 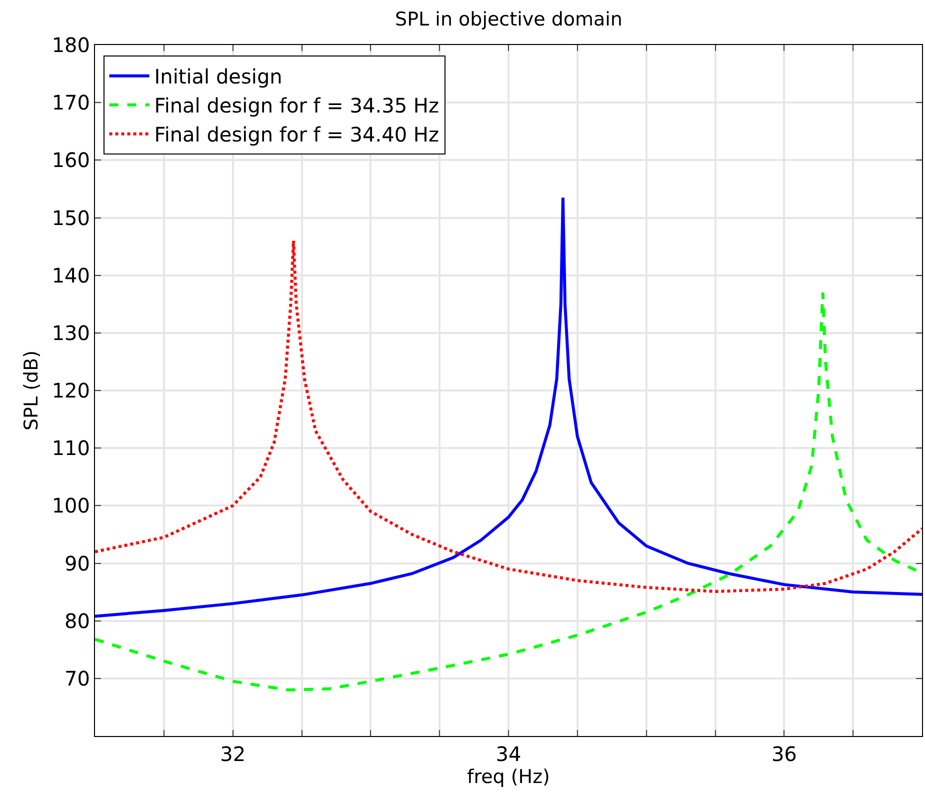 What do you see at coordinates (296, 134) in the screenshot?
I see `legend-label: Final design for f = 34.40 Hz` at bounding box center [296, 134].